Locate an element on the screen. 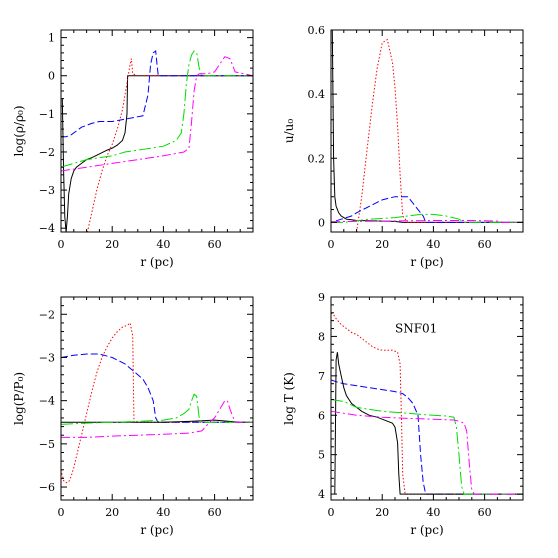 The width and height of the screenshot is (558, 558). y-axis-label: log(ρ/ρ₀) is located at coordinates (19, 130).